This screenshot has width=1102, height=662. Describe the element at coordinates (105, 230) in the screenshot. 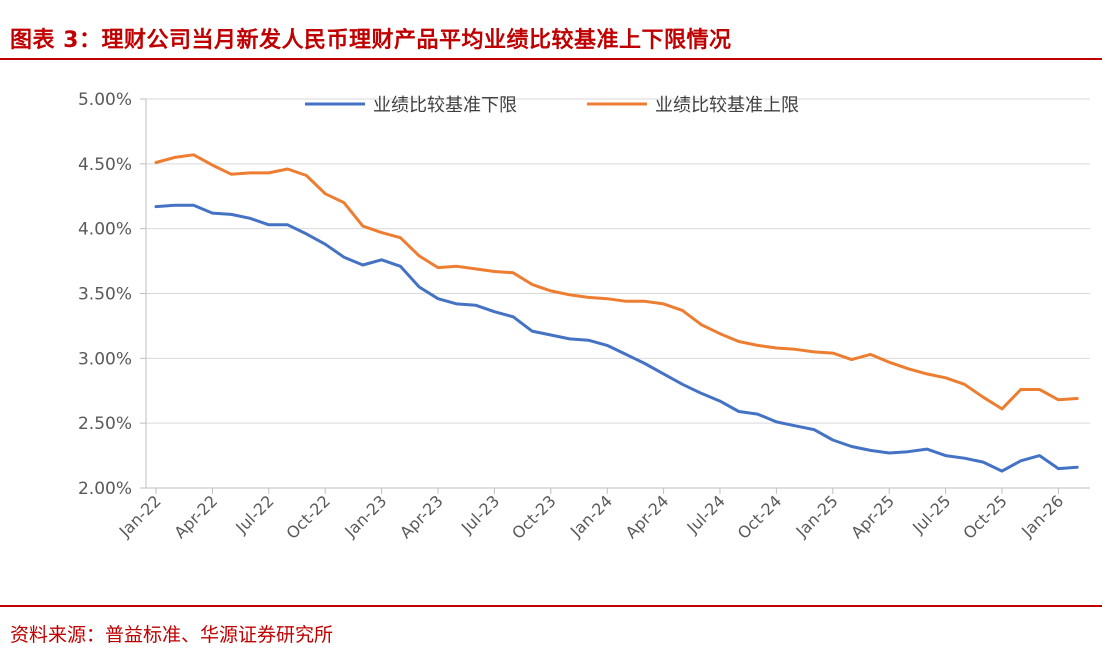

I see `y-tick-label: 4.00%` at that location.